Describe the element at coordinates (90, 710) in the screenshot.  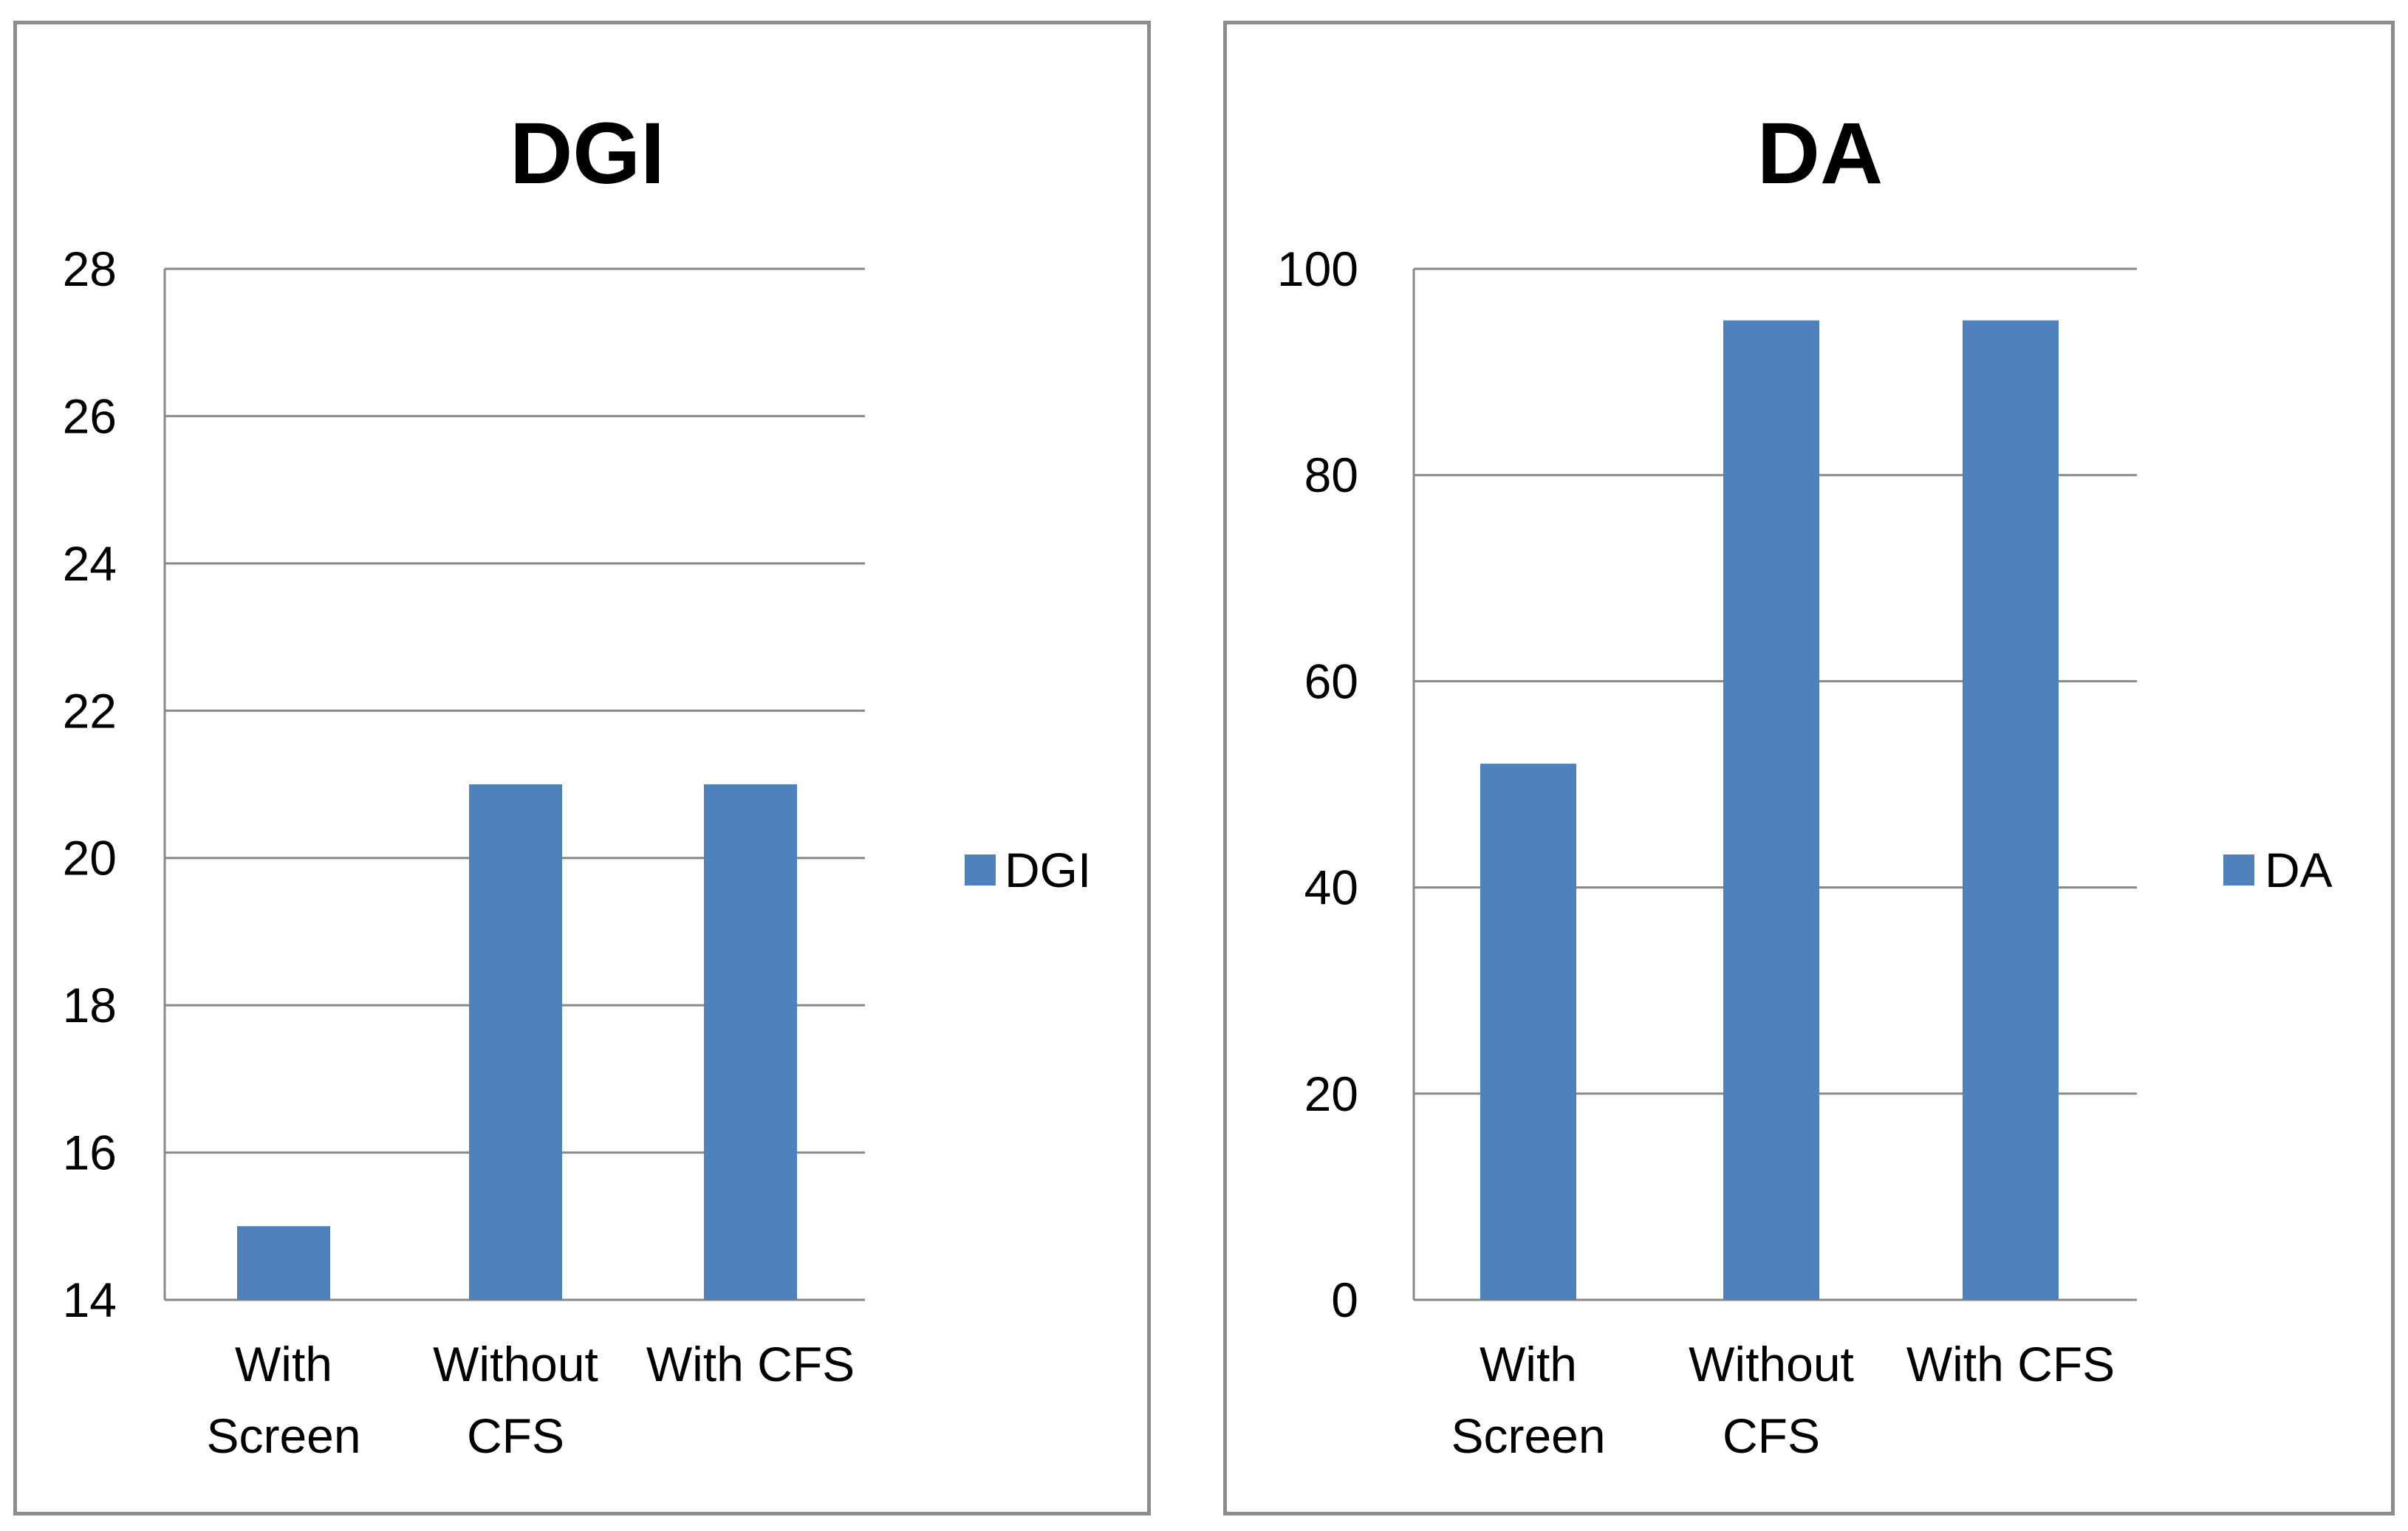
I see `dgi-y-tick-label: 22` at that location.